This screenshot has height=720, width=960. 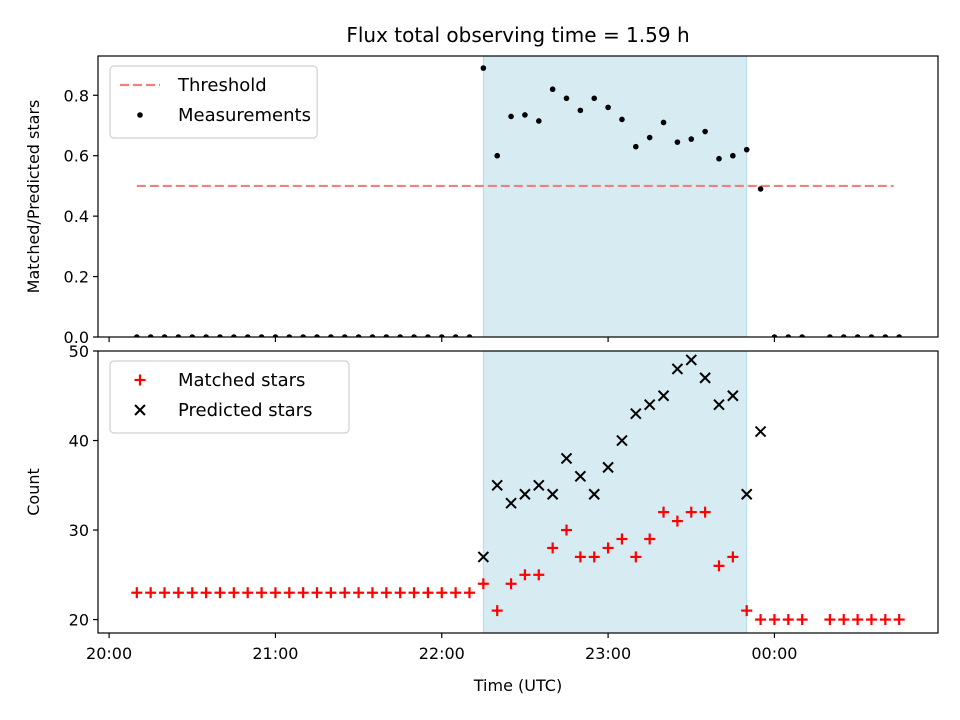 I want to click on observing-window-shade, so click(x=615, y=196).